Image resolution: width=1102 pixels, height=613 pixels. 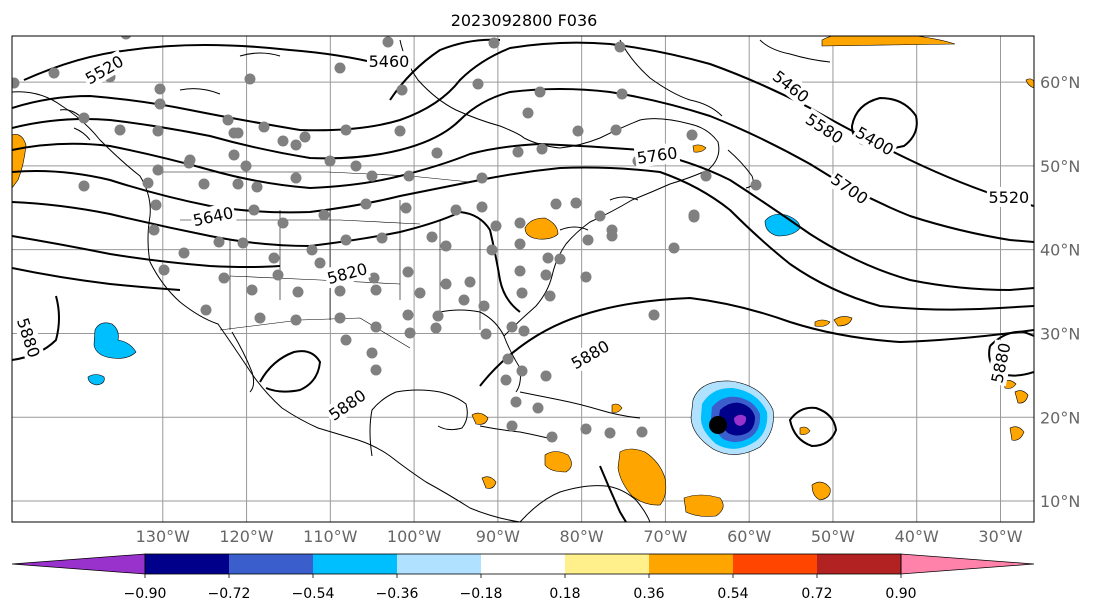 What do you see at coordinates (1060, 166) in the screenshot?
I see `latitude-tick-label: 50°N` at bounding box center [1060, 166].